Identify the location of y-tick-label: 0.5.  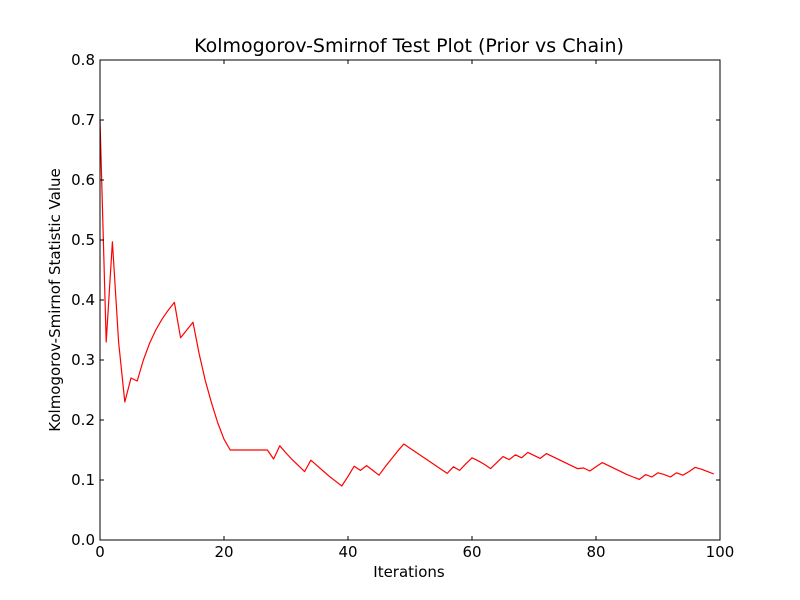
(83, 240).